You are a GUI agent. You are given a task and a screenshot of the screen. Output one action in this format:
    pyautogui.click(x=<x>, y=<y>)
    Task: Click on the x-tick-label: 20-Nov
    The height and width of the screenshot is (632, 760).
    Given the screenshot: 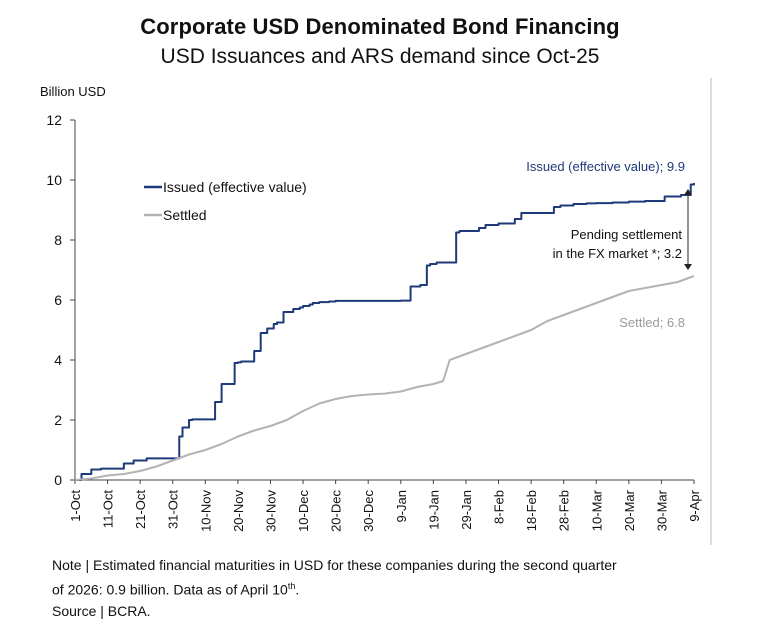 What is the action you would take?
    pyautogui.click(x=238, y=511)
    